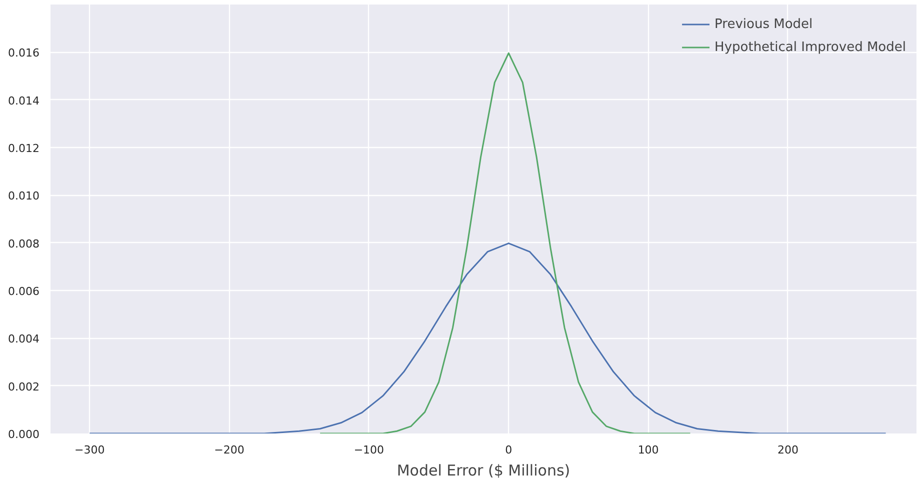 This screenshot has width=920, height=482. What do you see at coordinates (24, 196) in the screenshot?
I see `y-tick-label: 0.010` at bounding box center [24, 196].